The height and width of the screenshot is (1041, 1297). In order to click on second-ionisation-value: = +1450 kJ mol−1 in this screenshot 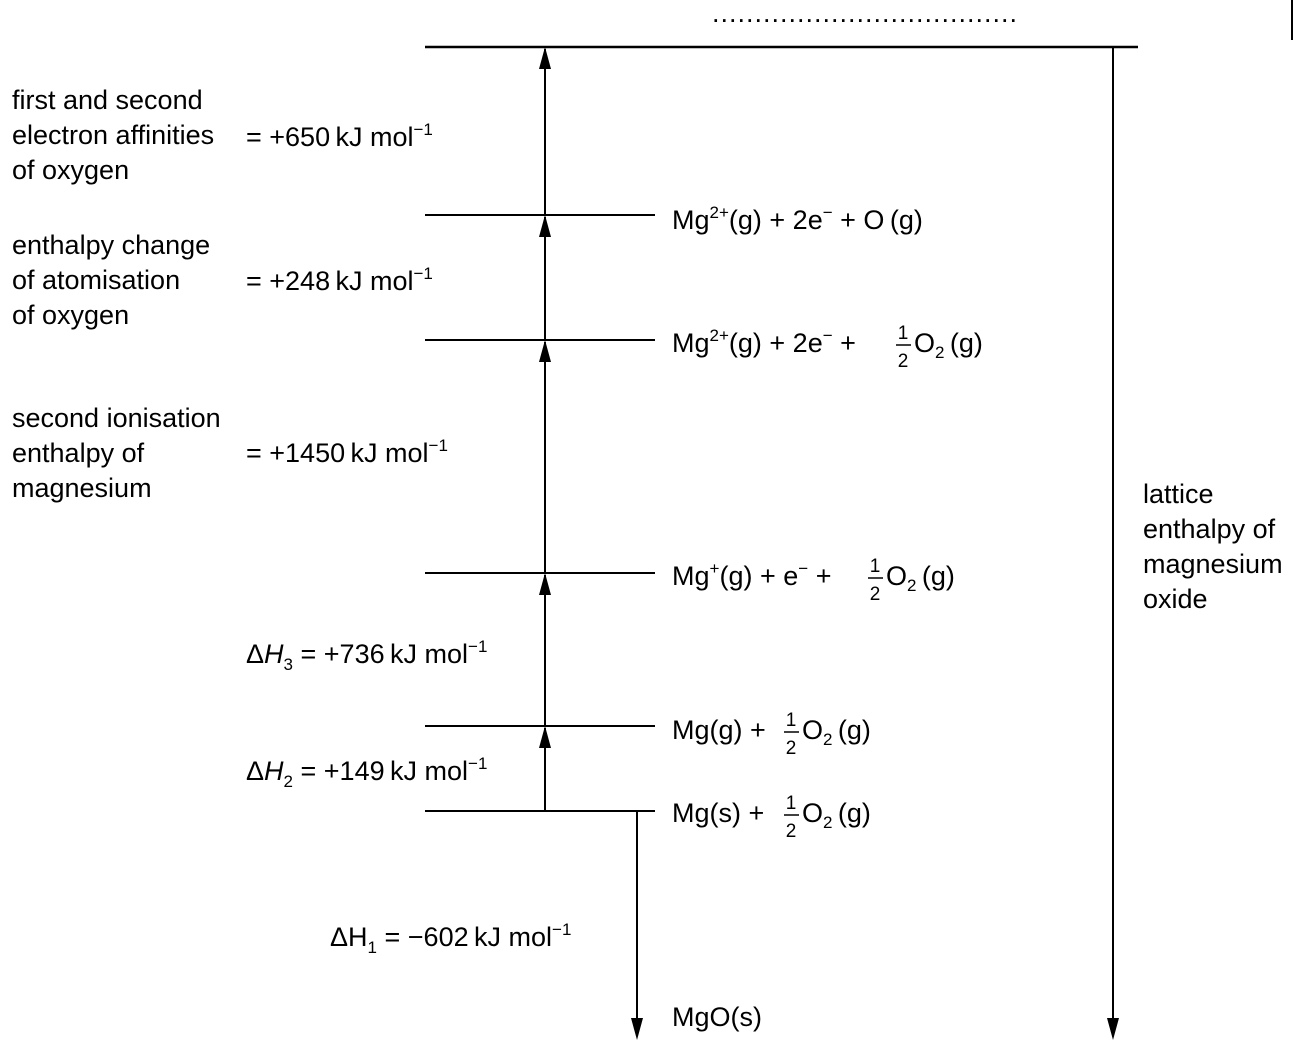, I will do `click(347, 452)`.